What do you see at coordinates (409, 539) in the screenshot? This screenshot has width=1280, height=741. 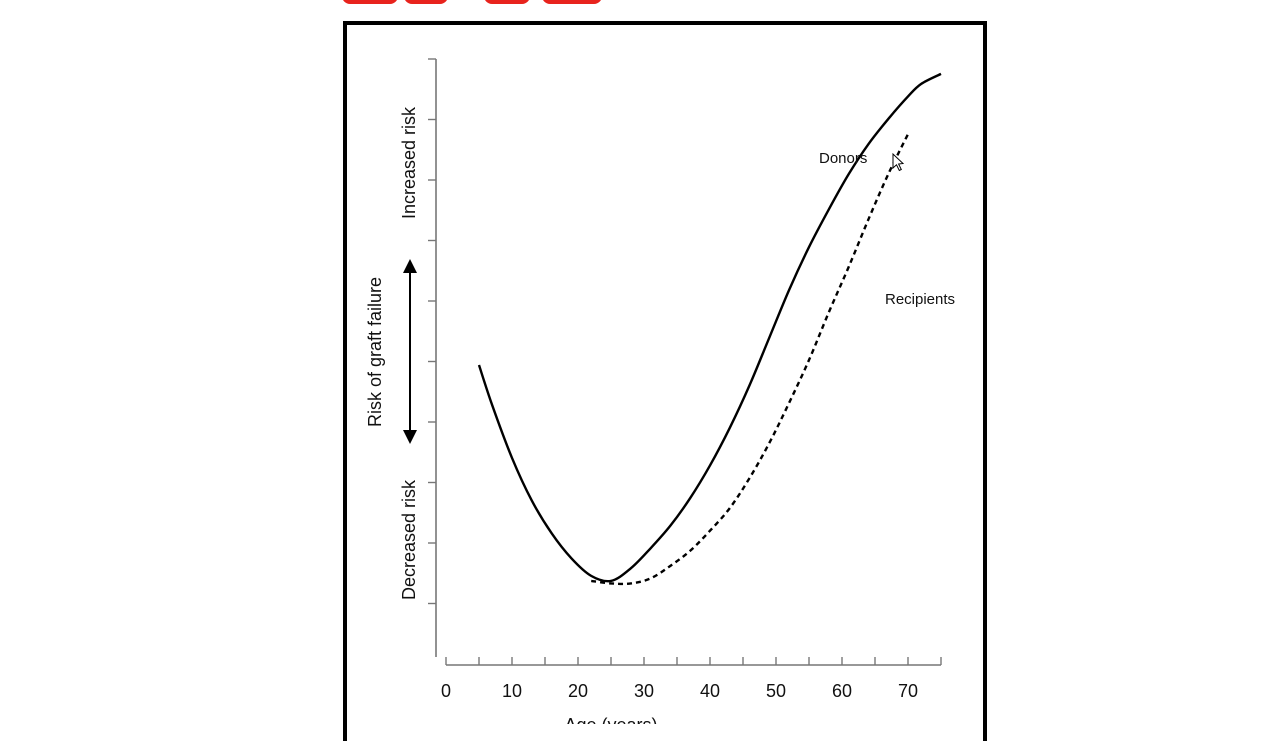 I see `y-axis-decreased-label: Decreased risk` at bounding box center [409, 539].